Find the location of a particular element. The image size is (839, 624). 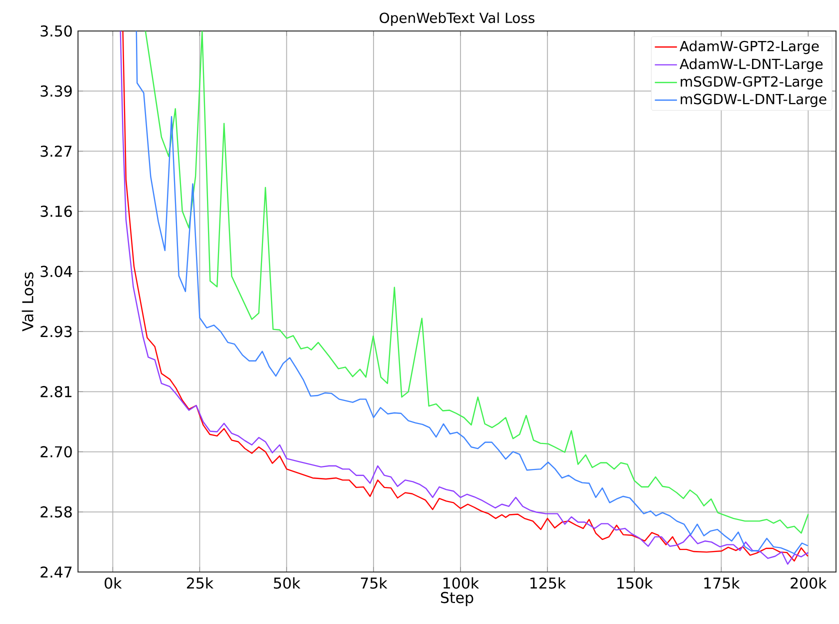

y-tick-label: 3.04 is located at coordinates (56, 272).